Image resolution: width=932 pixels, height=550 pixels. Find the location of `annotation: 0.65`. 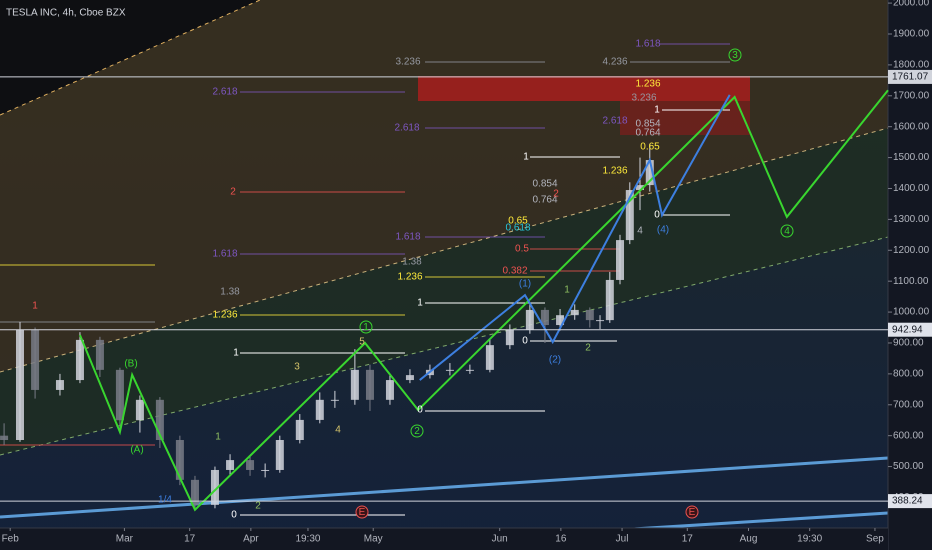

annotation: 0.65 is located at coordinates (518, 221).